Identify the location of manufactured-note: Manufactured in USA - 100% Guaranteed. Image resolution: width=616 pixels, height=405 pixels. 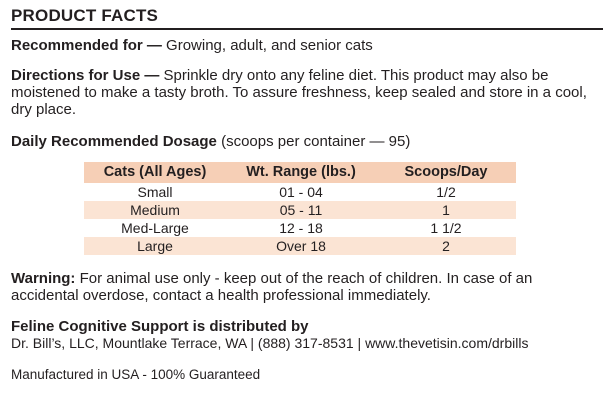
(136, 374).